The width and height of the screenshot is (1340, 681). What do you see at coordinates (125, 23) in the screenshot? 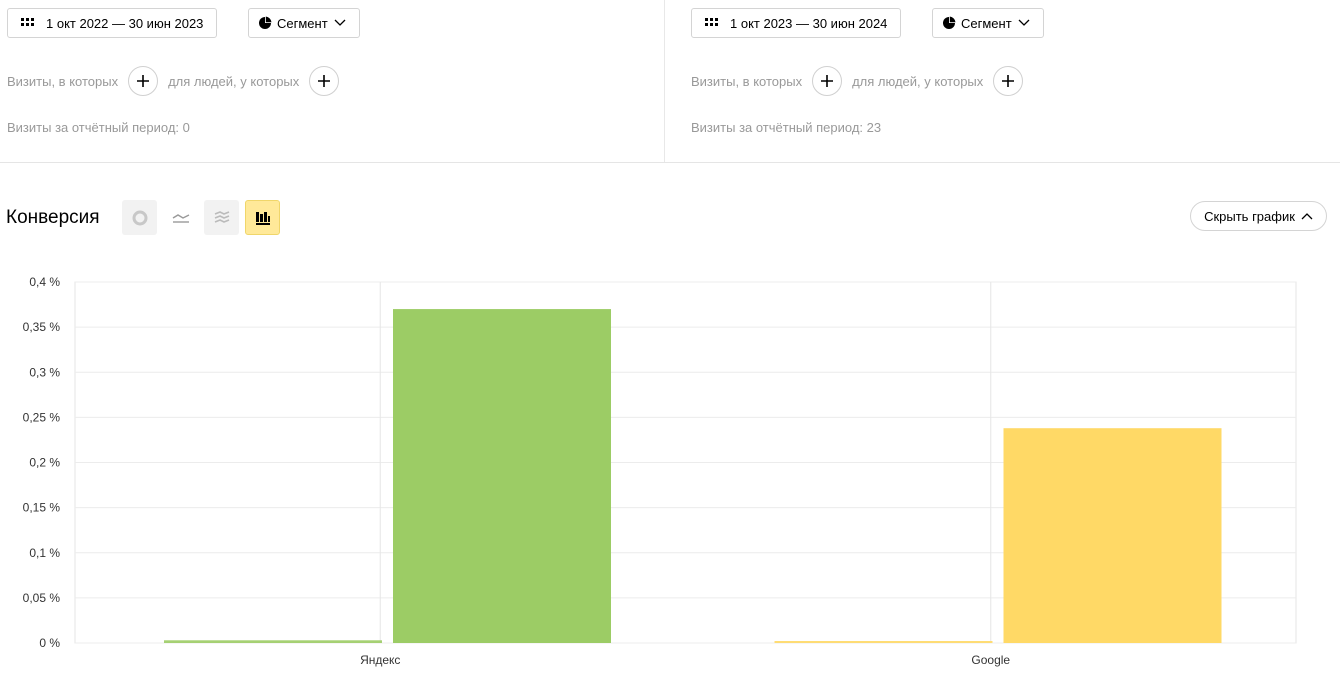
I see `date-range-label: 1 окт 2022 — 30 июн 2023` at bounding box center [125, 23].